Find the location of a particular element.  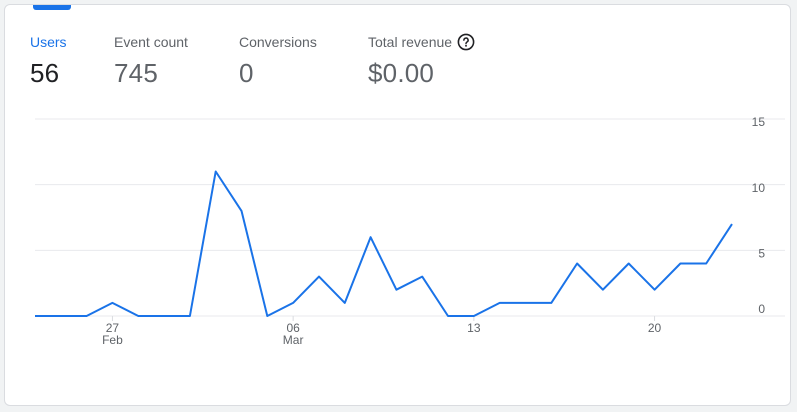

help-circle-icon is located at coordinates (466, 42).